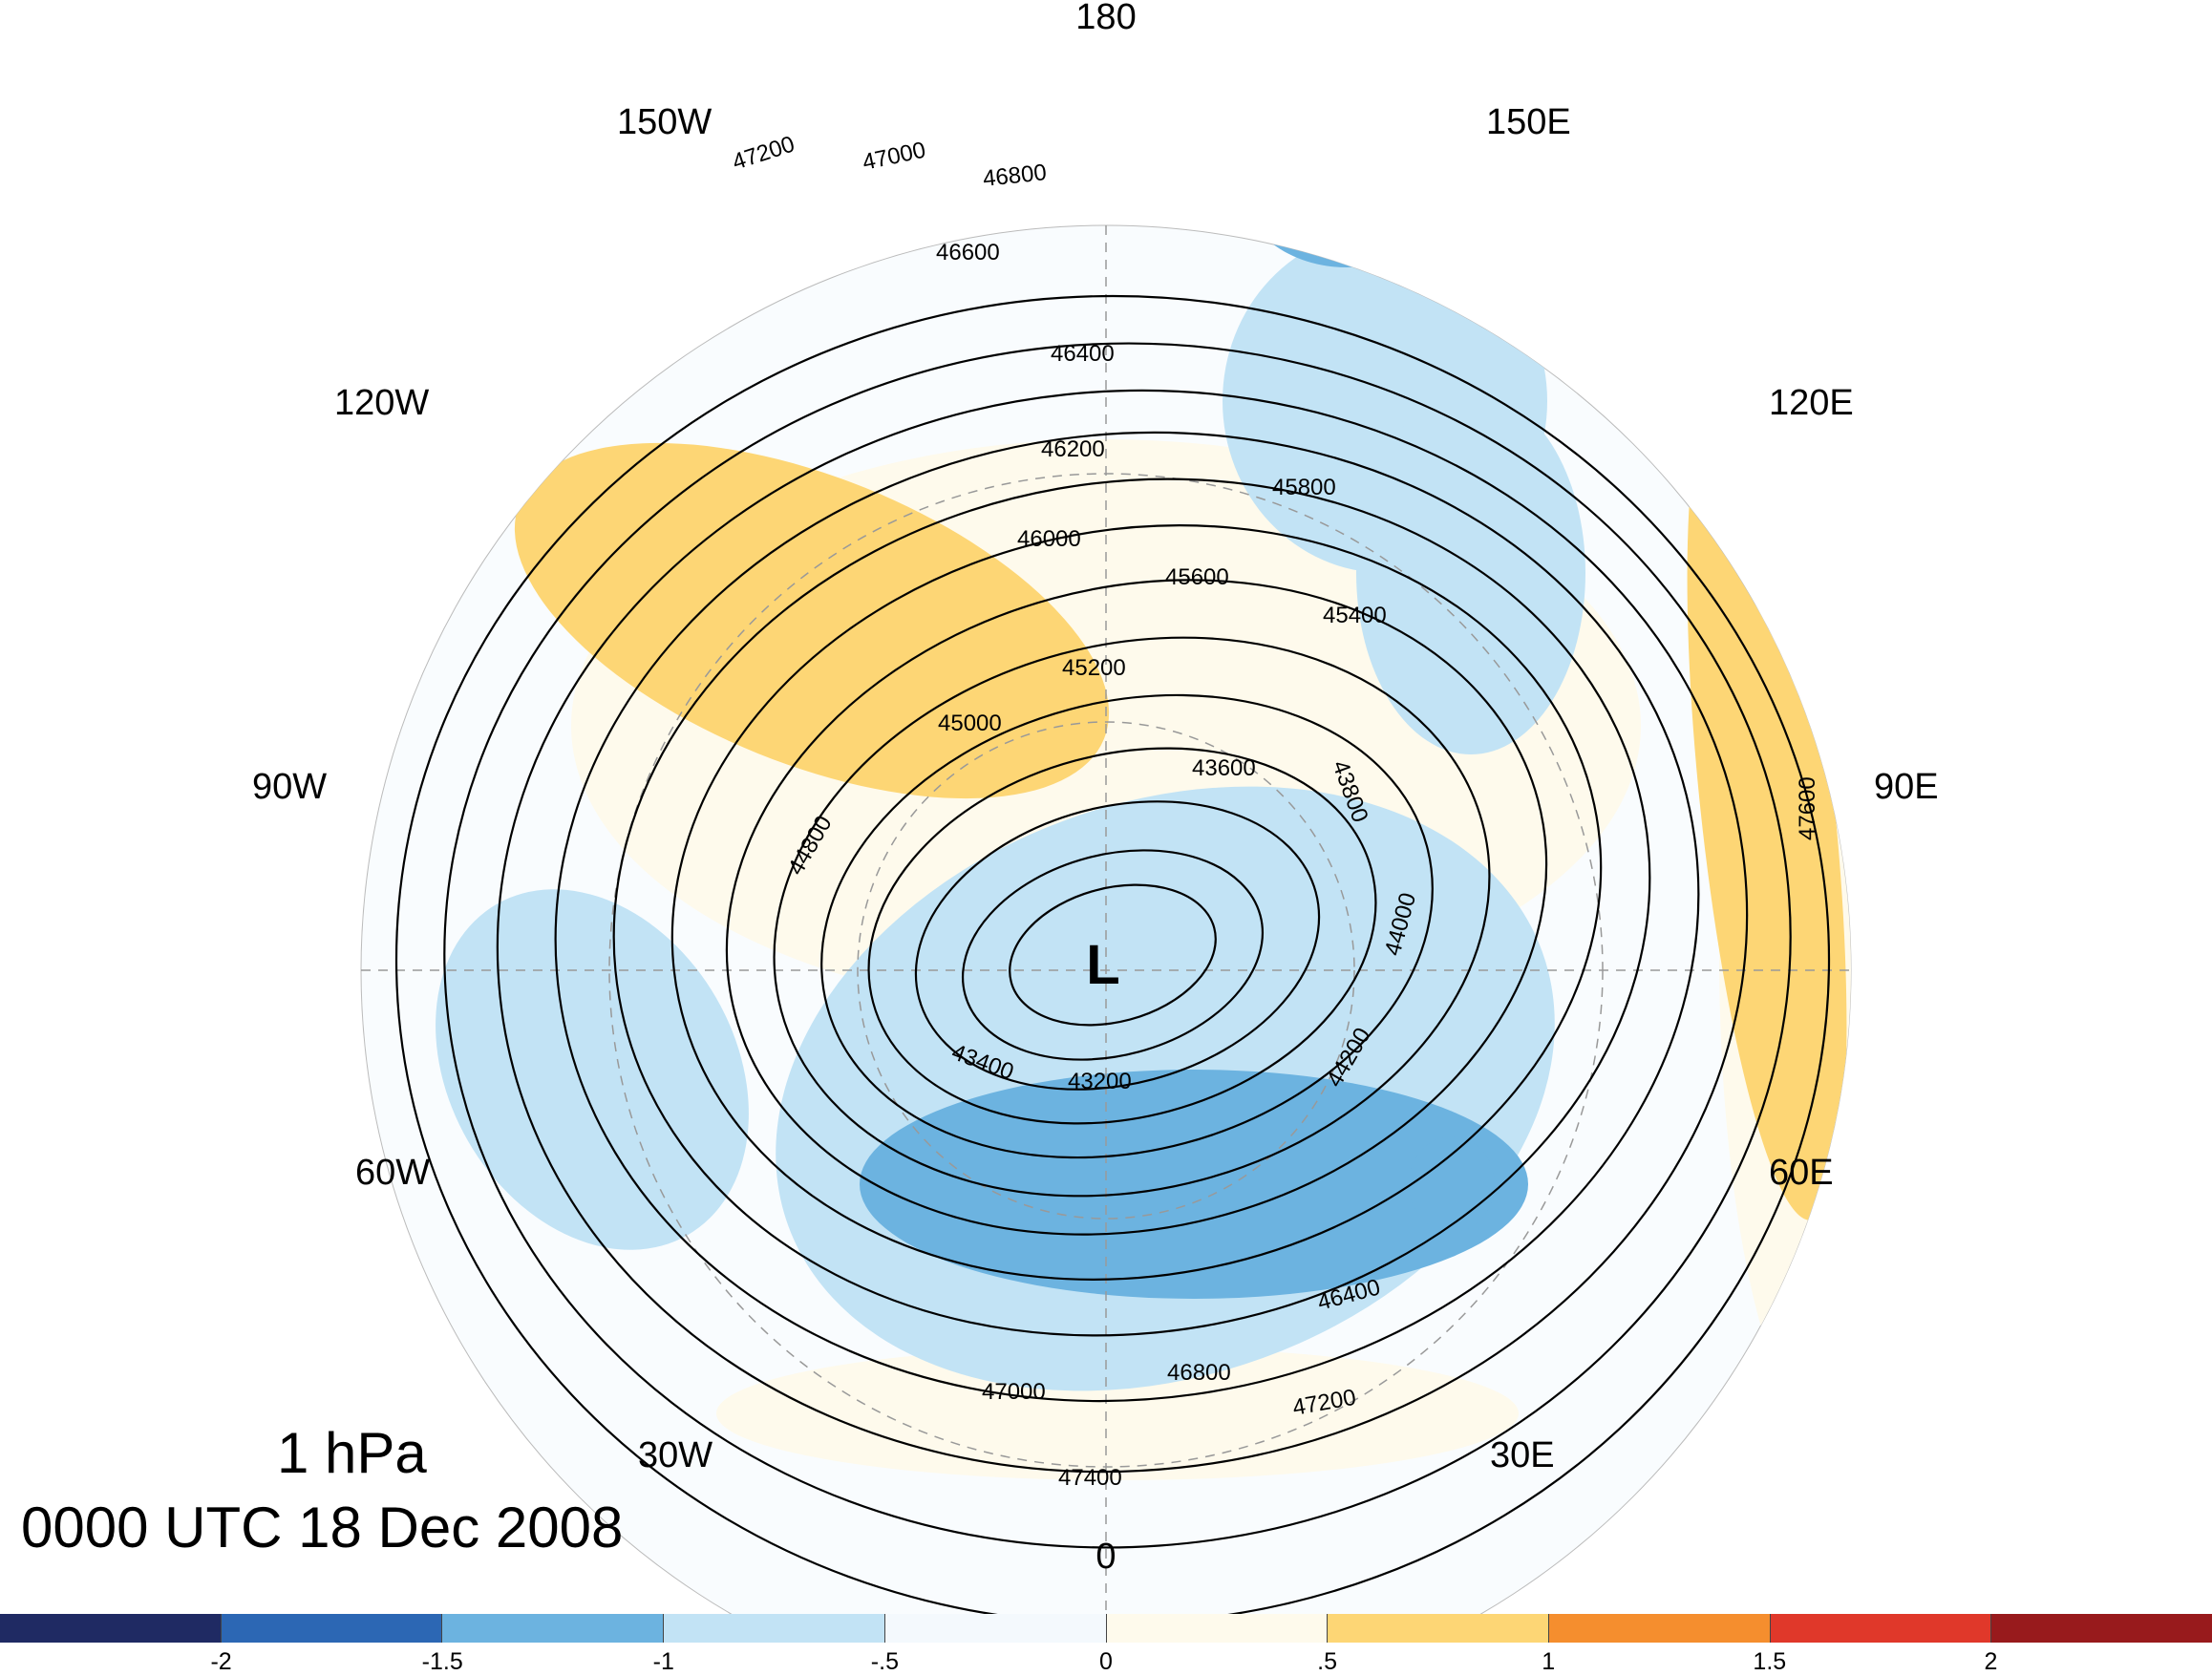 This screenshot has height=1676, width=2212. What do you see at coordinates (1073, 449) in the screenshot?
I see `contour-label: 46200` at bounding box center [1073, 449].